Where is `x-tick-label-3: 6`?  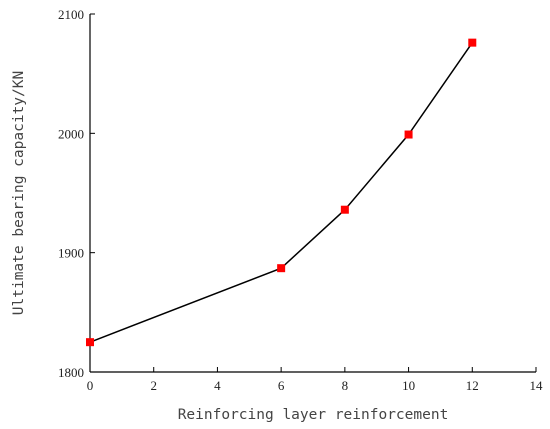 x-tick-label-3: 6 is located at coordinates (281, 385).